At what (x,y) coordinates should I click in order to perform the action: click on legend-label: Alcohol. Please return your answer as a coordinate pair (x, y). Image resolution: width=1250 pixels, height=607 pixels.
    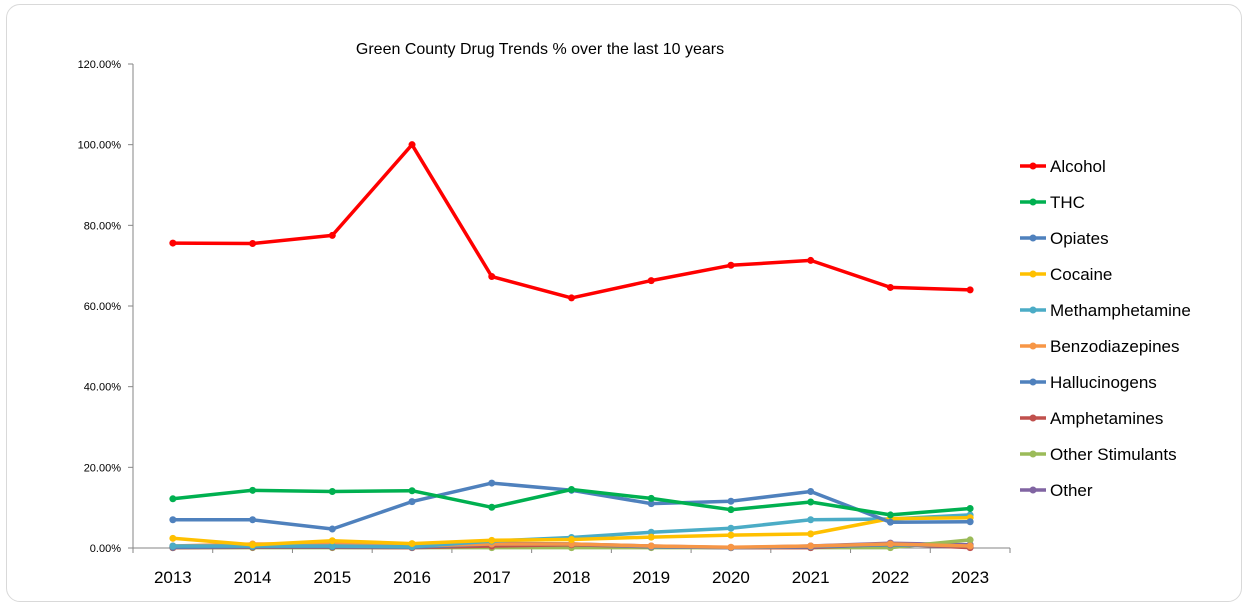
    Looking at the image, I should click on (1078, 166).